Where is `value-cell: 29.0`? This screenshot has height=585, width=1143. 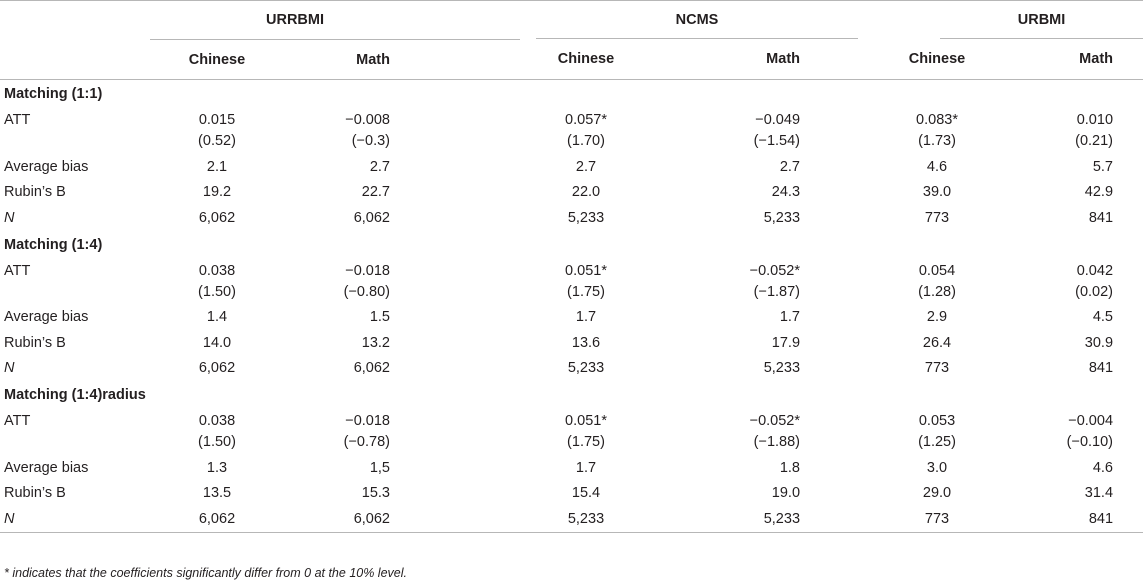 value-cell: 29.0 is located at coordinates (937, 493).